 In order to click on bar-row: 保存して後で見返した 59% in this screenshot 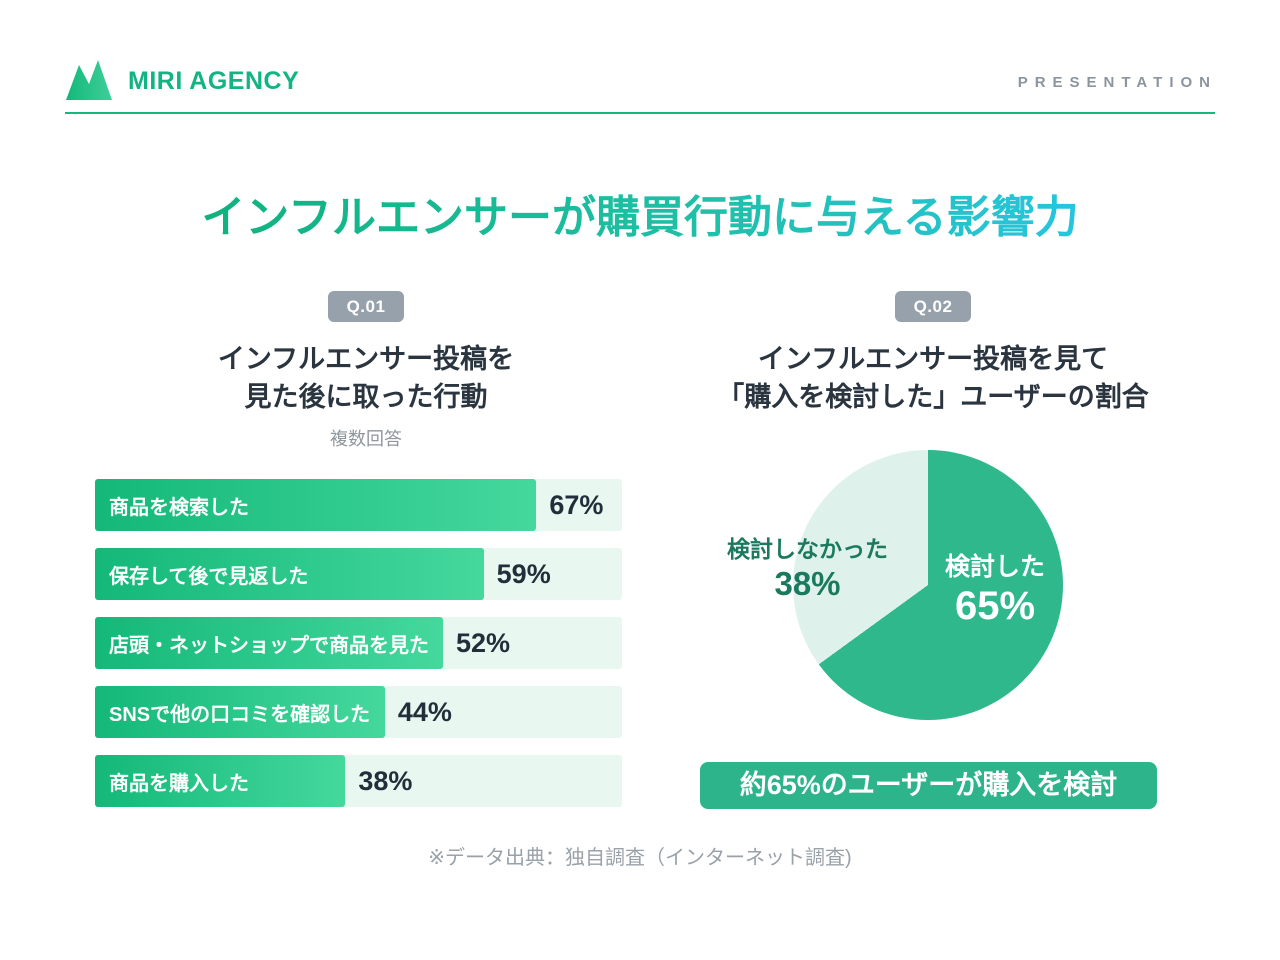, I will do `click(358, 574)`.